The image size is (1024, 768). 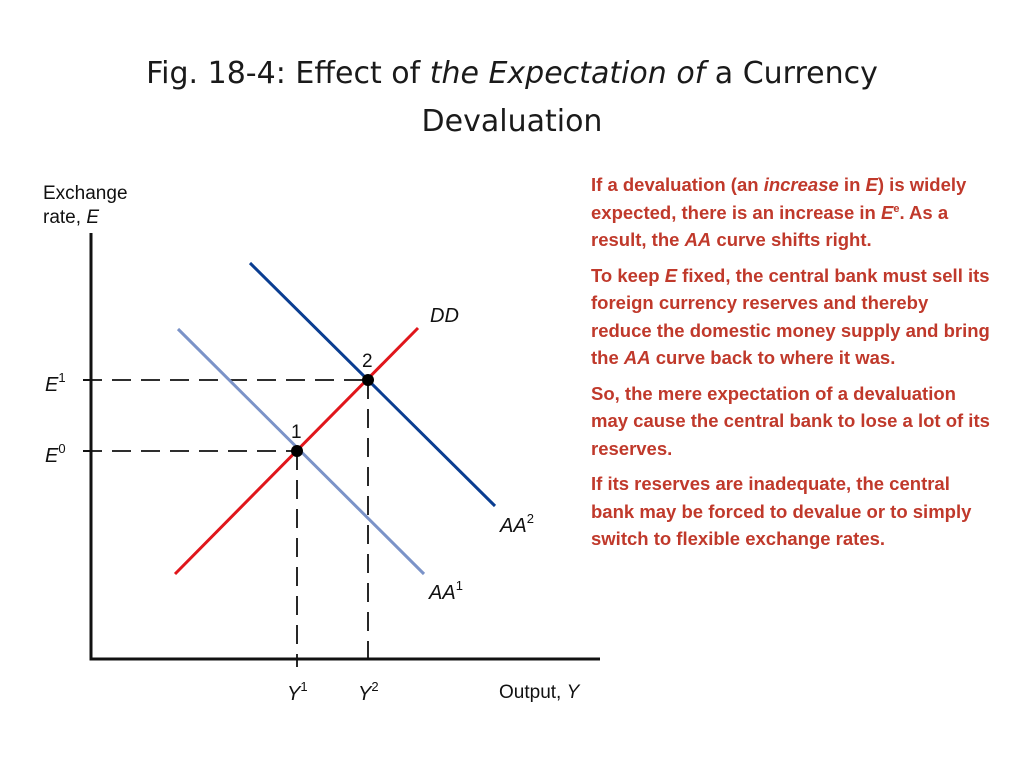 I want to click on x-axis-label: Output, Y, so click(x=540, y=692).